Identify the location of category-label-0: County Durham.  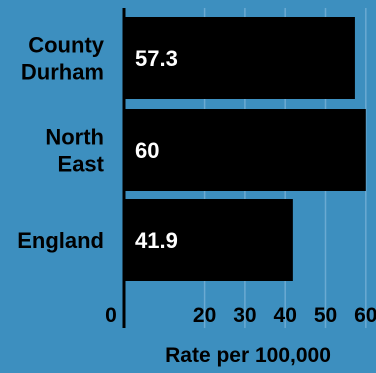
(63, 59).